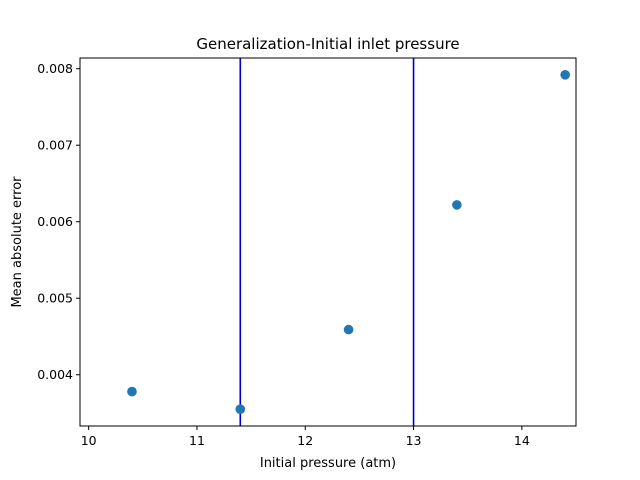 This screenshot has width=640, height=480. I want to click on x-tick-label-1: 11, so click(197, 440).